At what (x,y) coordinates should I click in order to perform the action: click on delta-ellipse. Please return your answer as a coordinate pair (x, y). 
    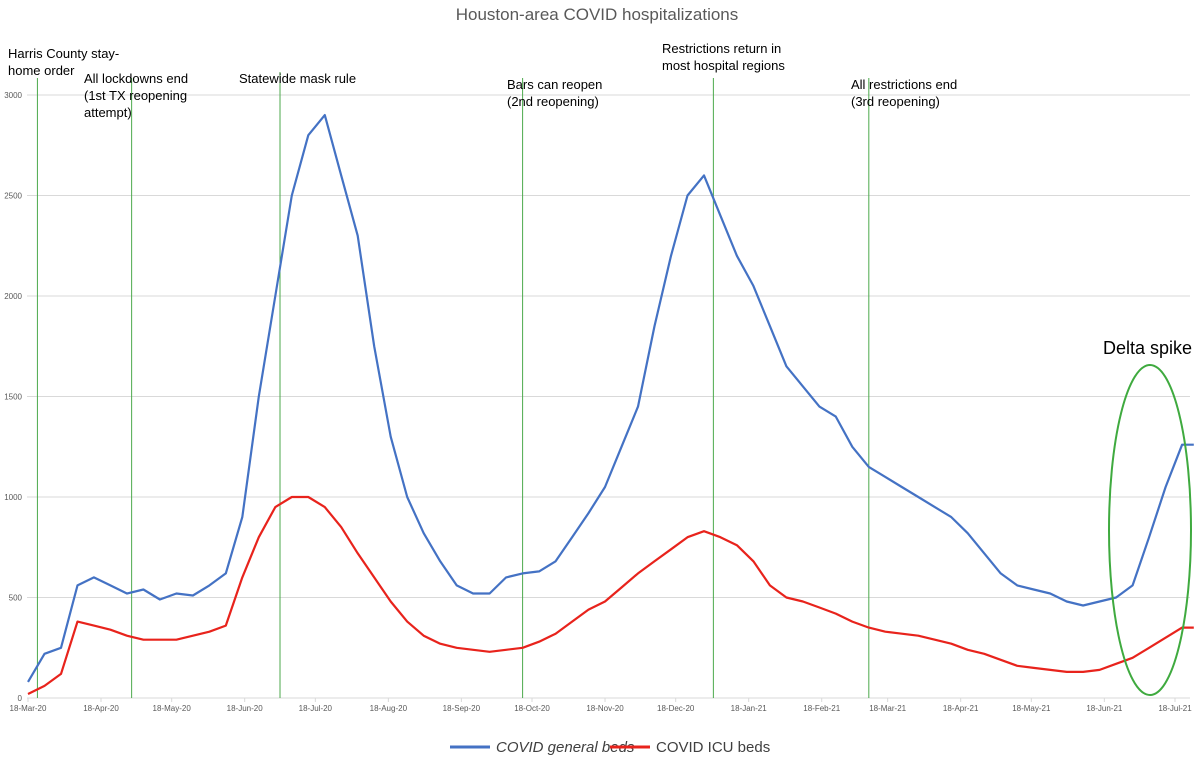
    Looking at the image, I should click on (1150, 530).